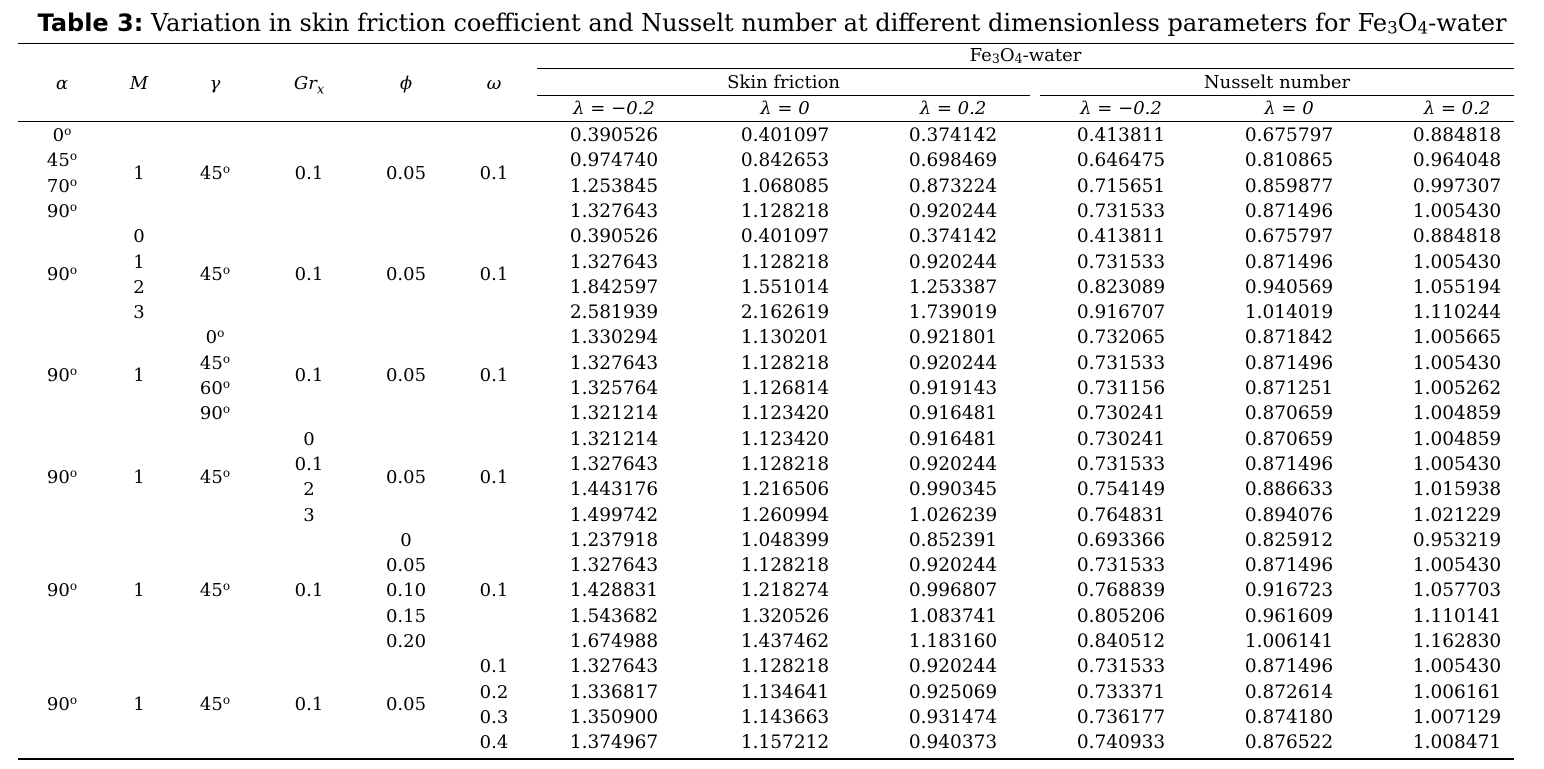 The width and height of the screenshot is (1544, 769). I want to click on data-cell: 0.873224, so click(953, 186).